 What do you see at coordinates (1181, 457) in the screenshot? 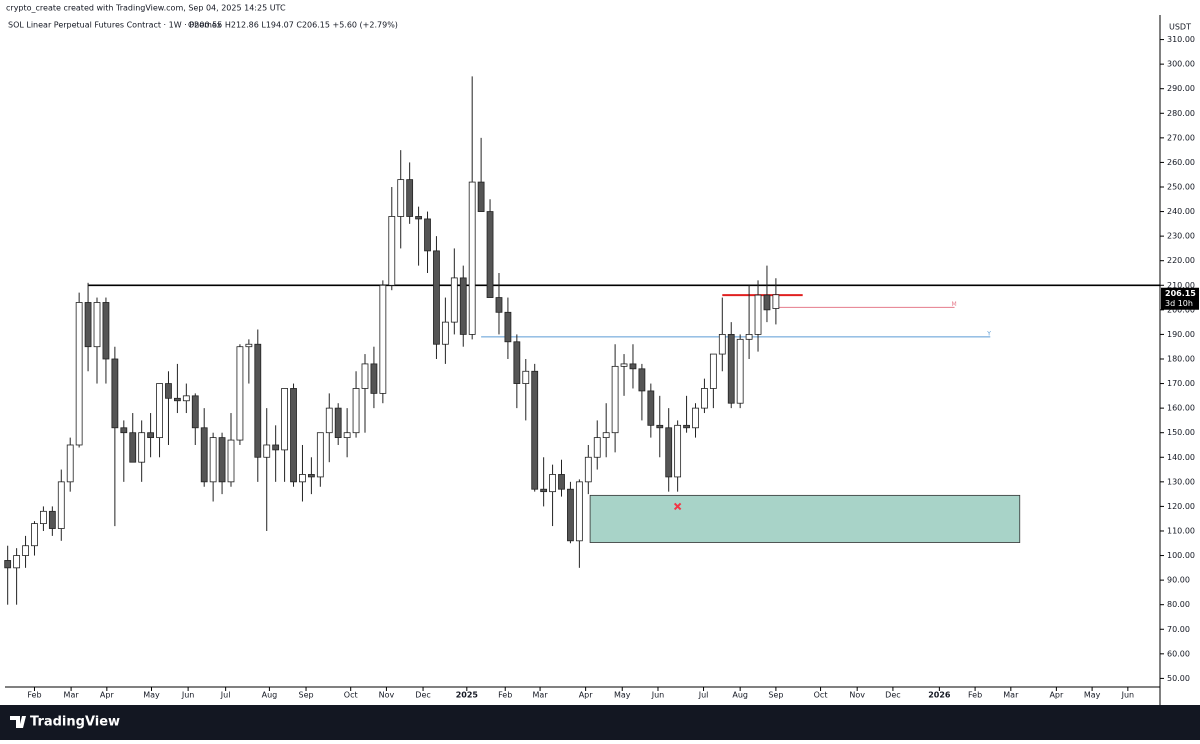
I see `y-tick-label: 140.00` at bounding box center [1181, 457].